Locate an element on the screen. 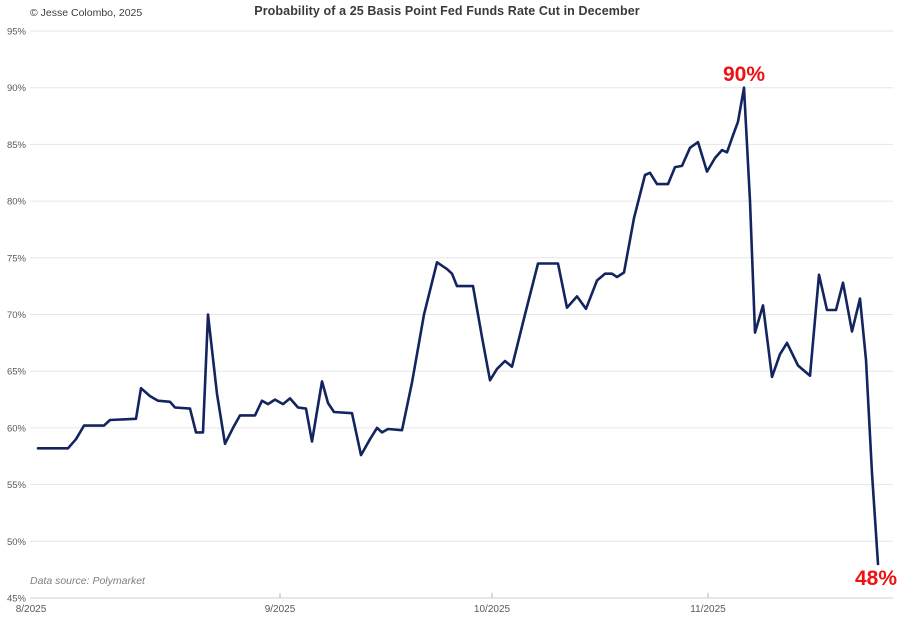 The width and height of the screenshot is (900, 619). y-axis-label: 75% is located at coordinates (17, 258).